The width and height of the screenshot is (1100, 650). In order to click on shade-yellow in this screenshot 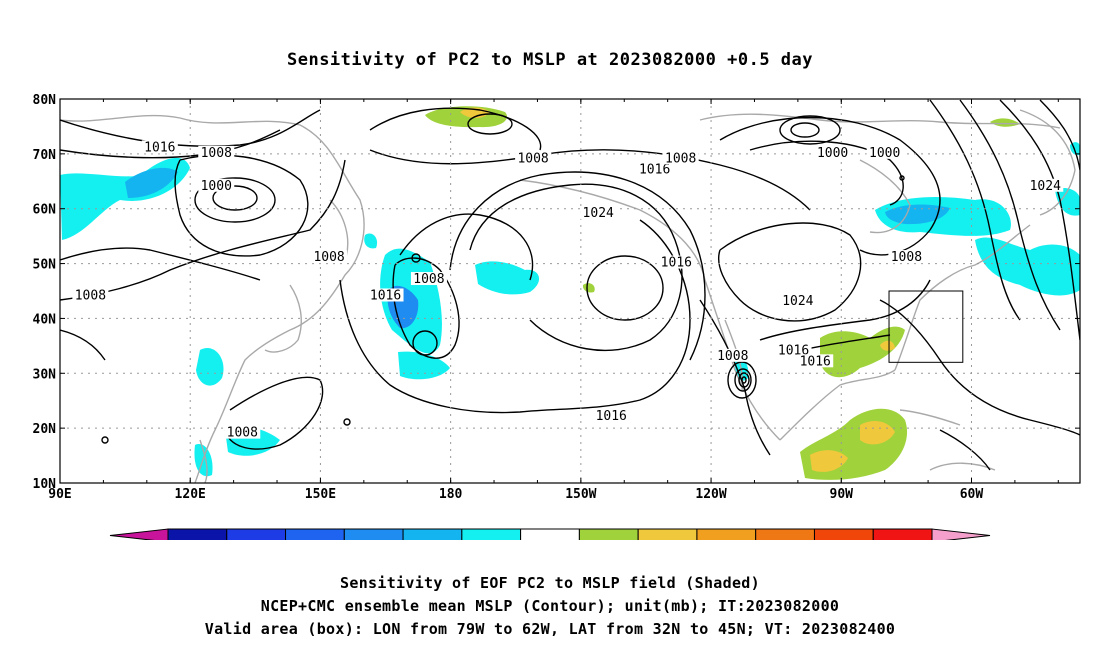, I will do `click(829, 461)`.